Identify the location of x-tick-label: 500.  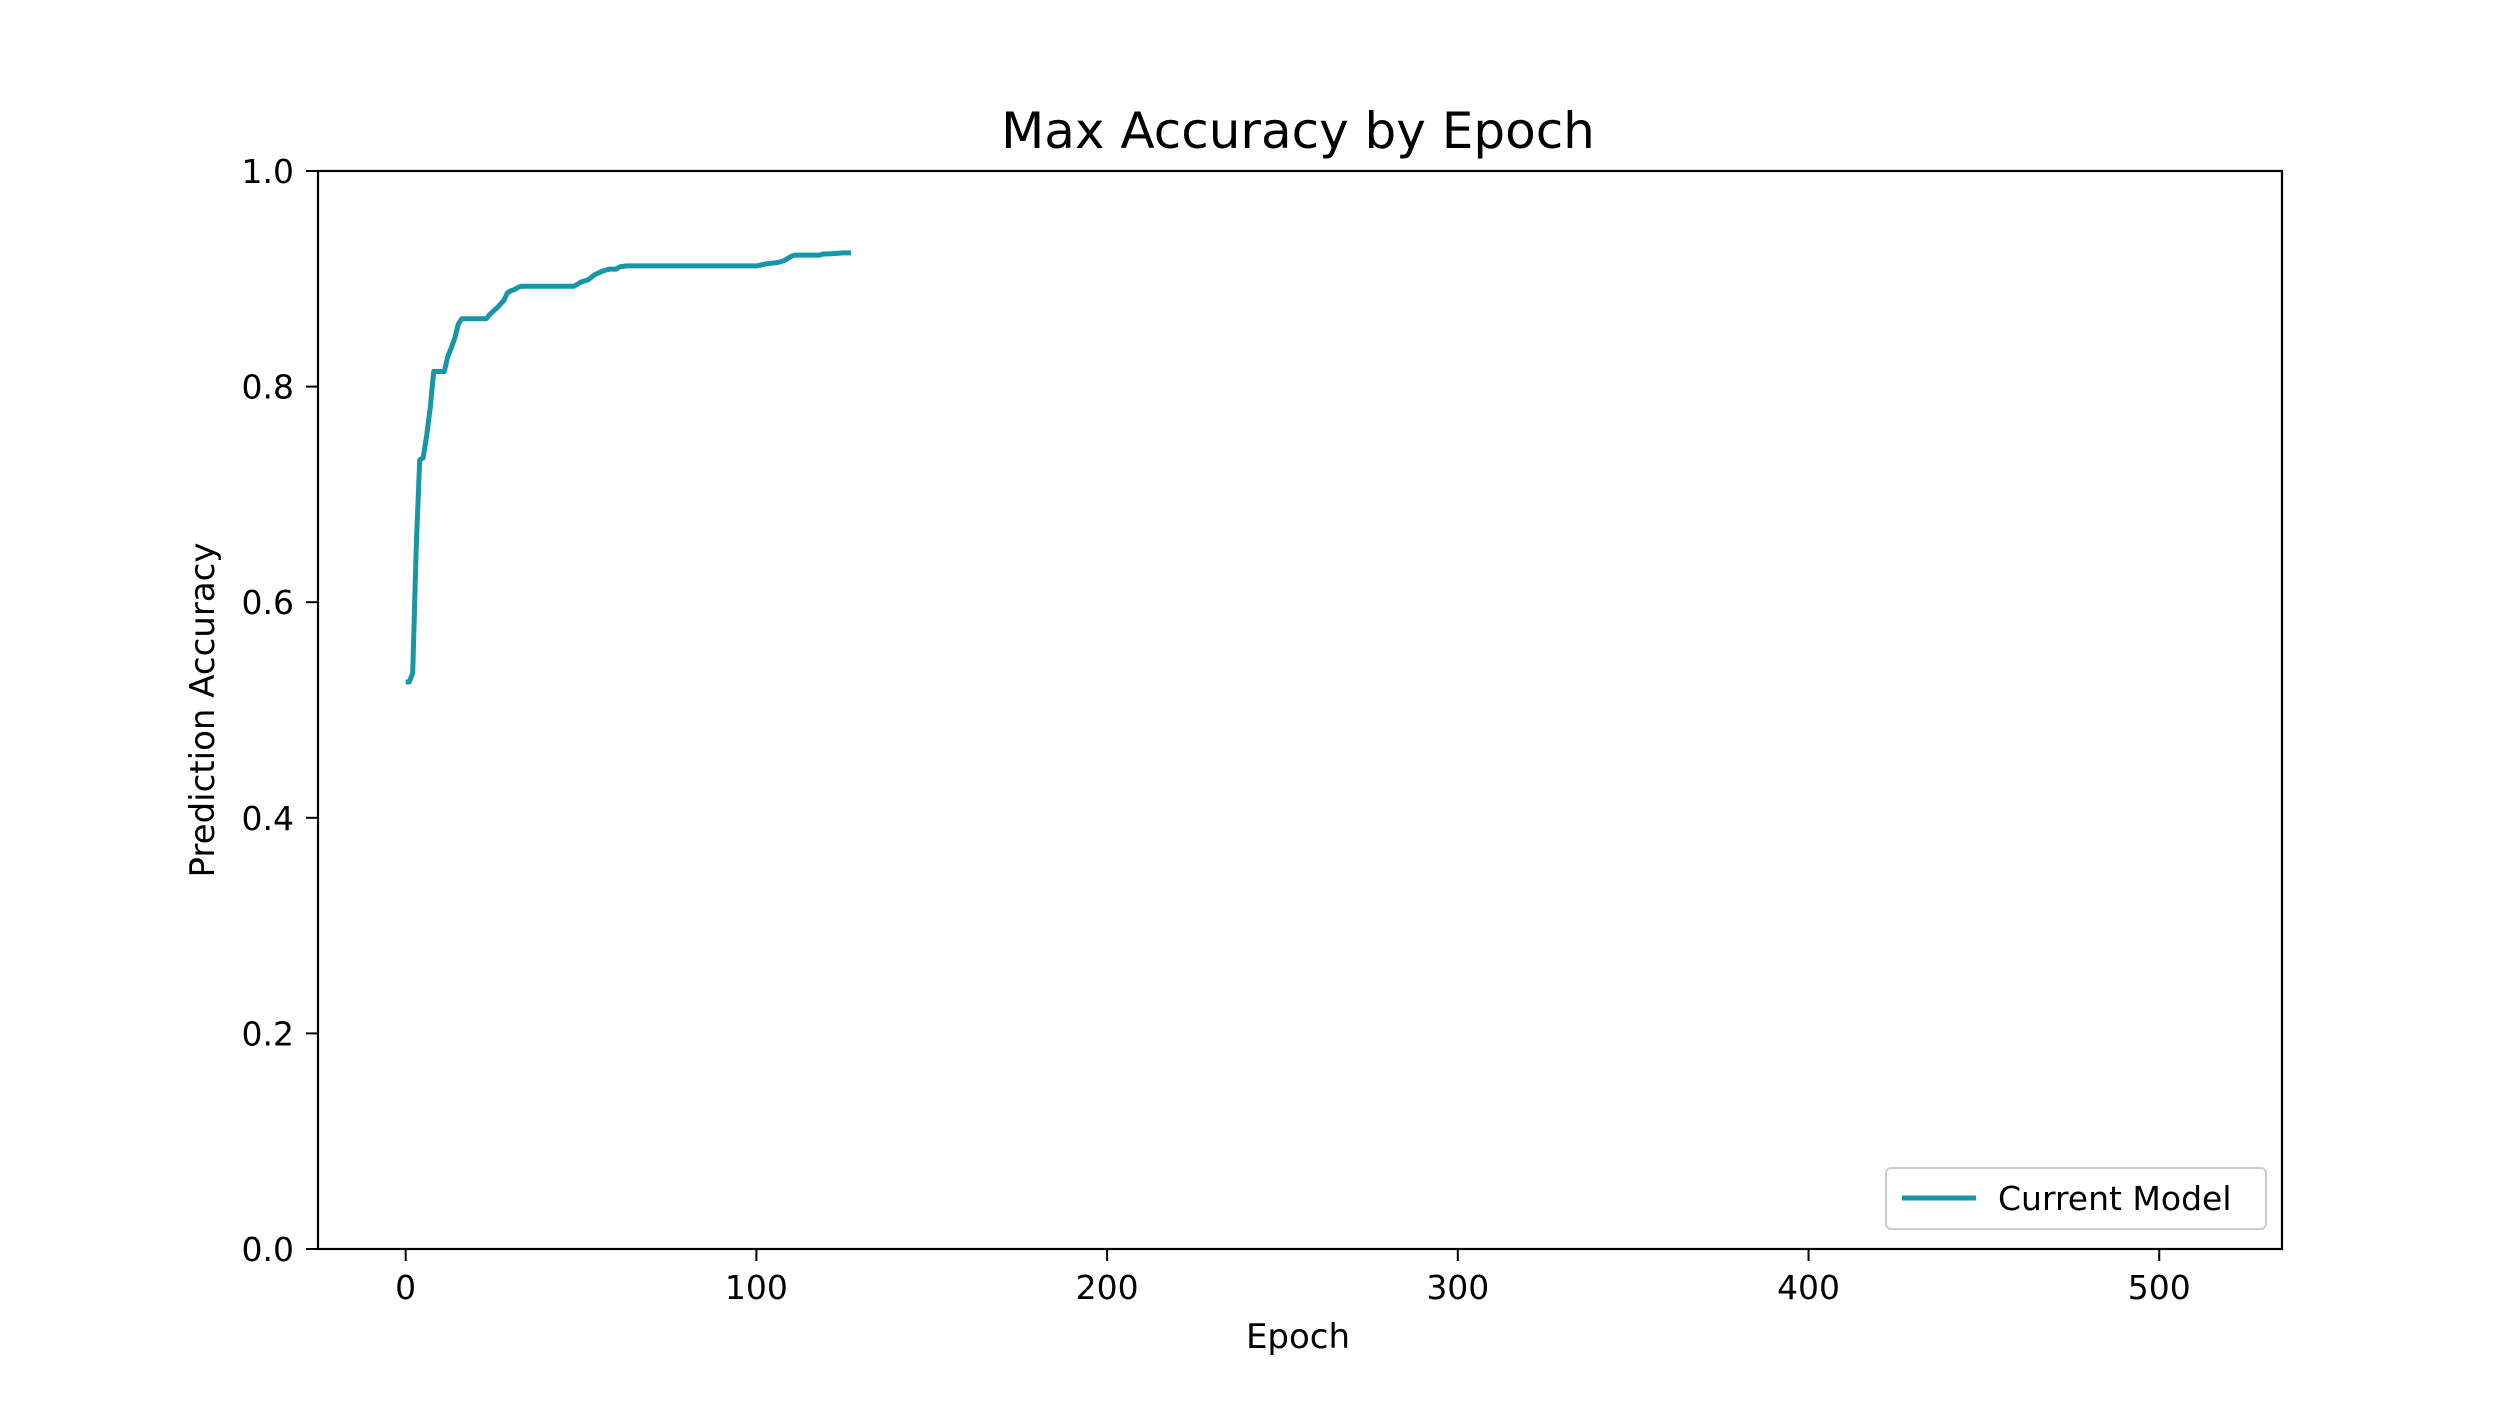
(2159, 1287).